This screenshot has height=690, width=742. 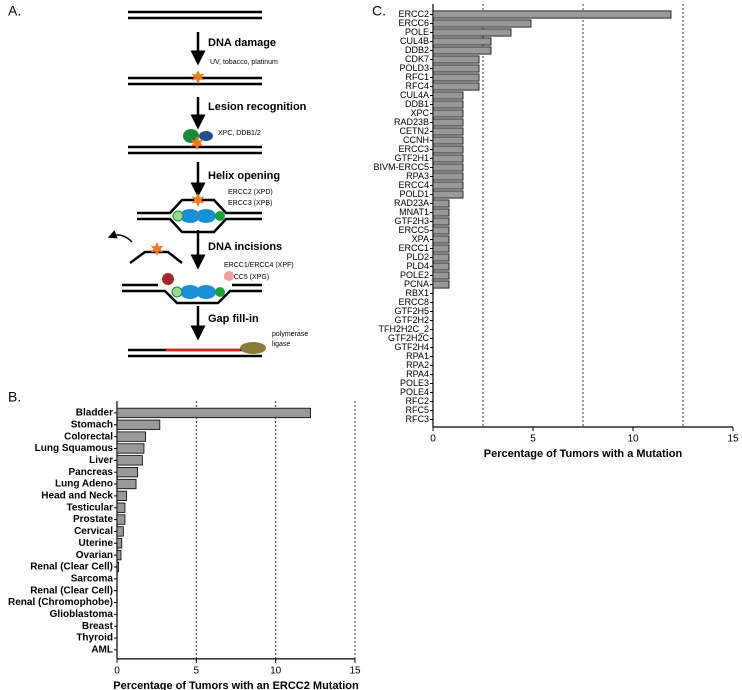 I want to click on y-tick-label: BIVM-ERCC5, so click(x=401, y=167).